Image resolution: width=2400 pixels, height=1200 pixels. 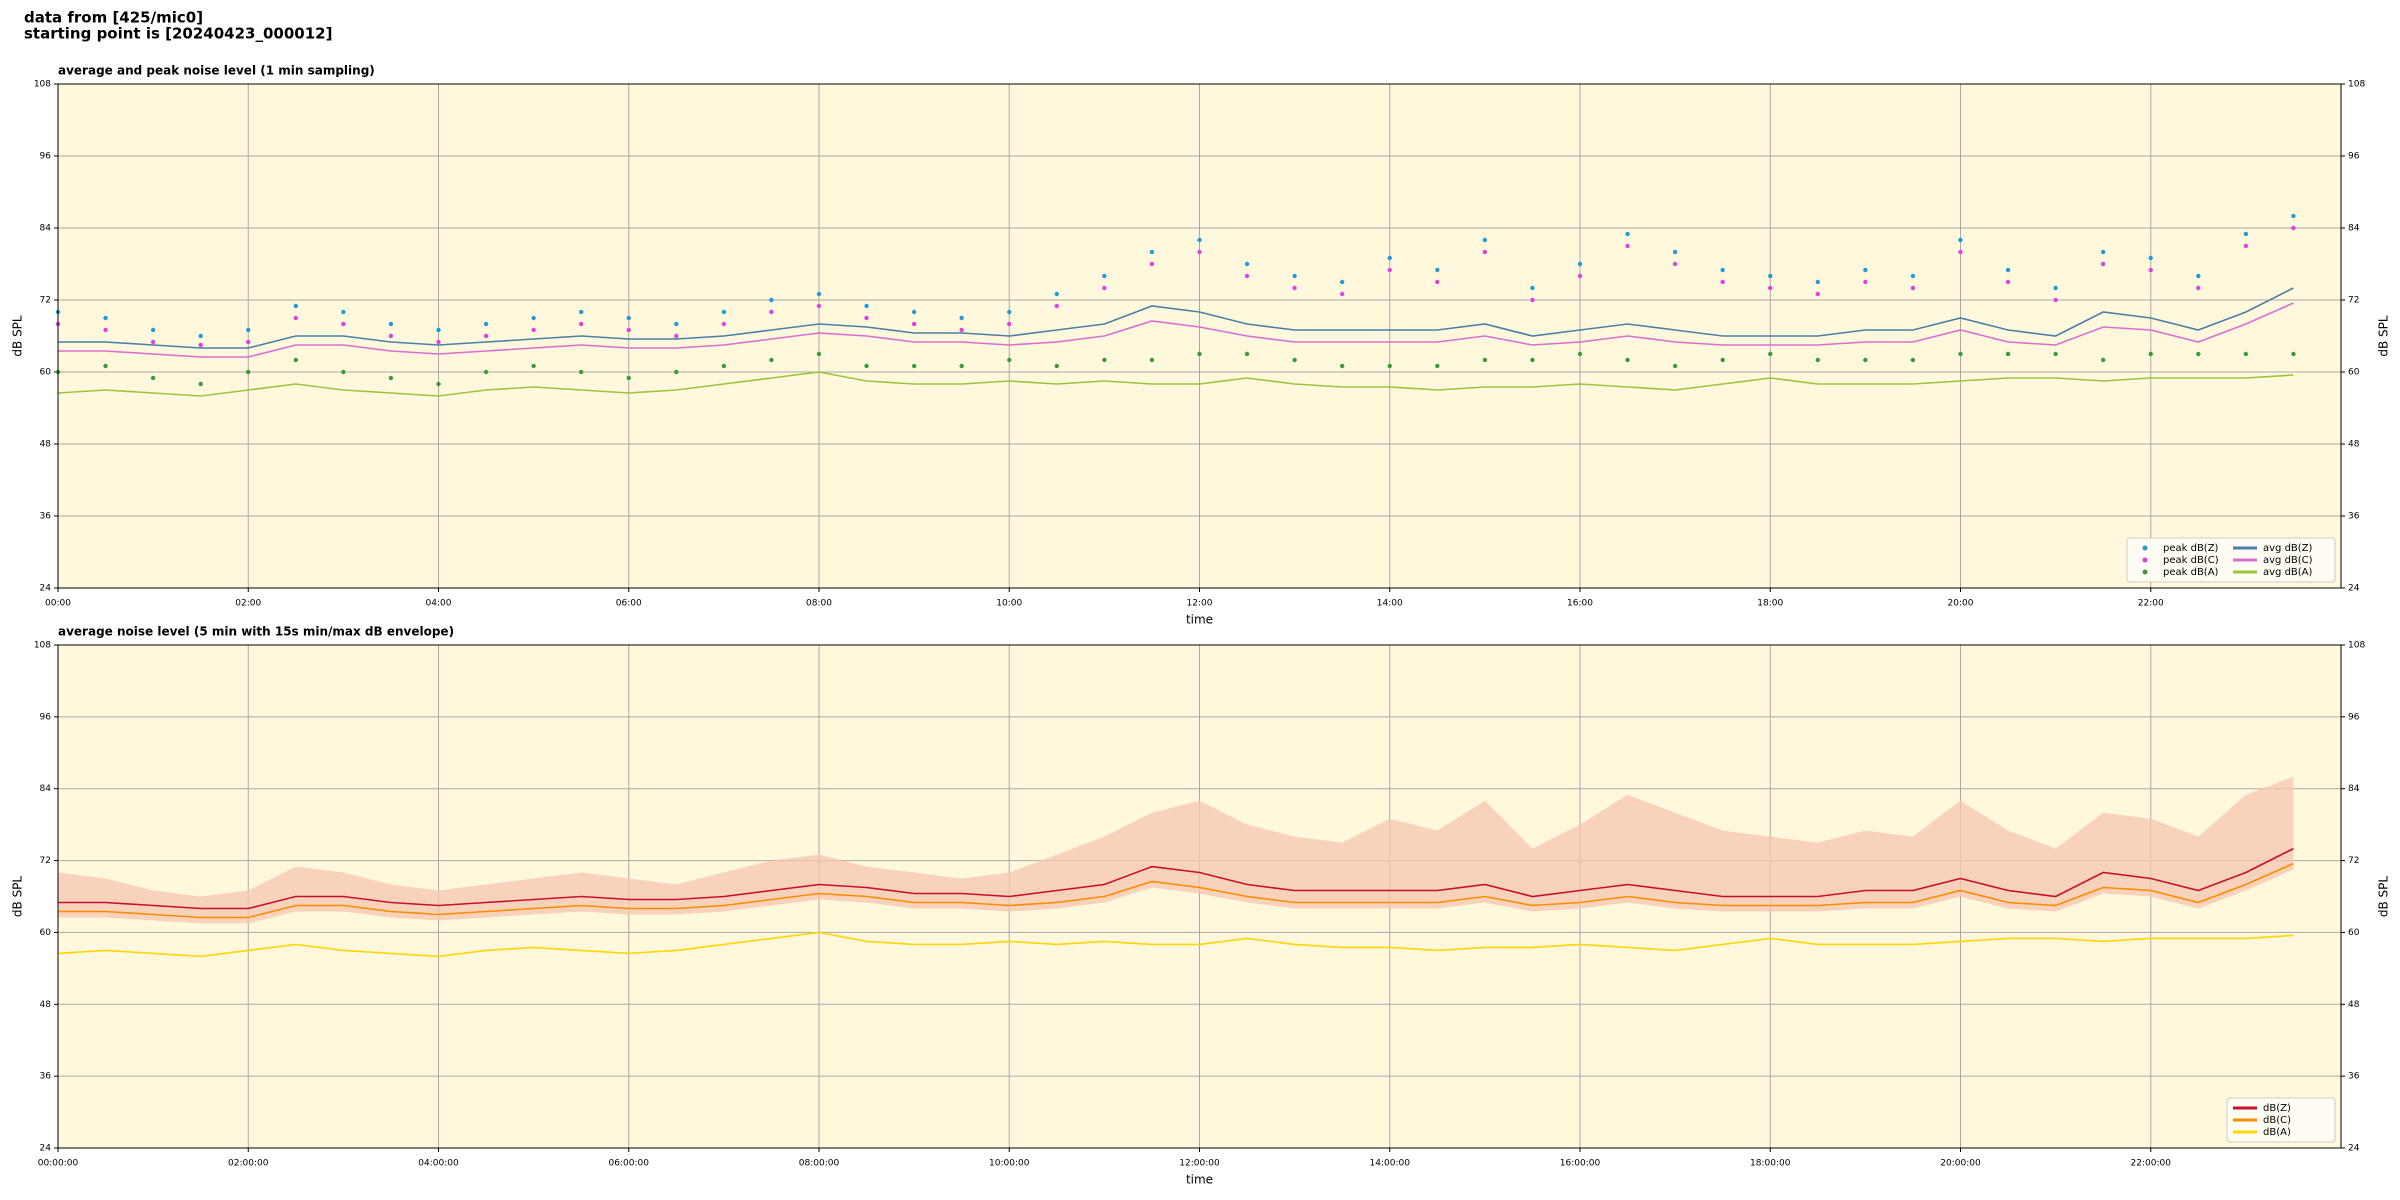 What do you see at coordinates (113, 18) in the screenshot?
I see `header-line: data from [425/mic0]` at bounding box center [113, 18].